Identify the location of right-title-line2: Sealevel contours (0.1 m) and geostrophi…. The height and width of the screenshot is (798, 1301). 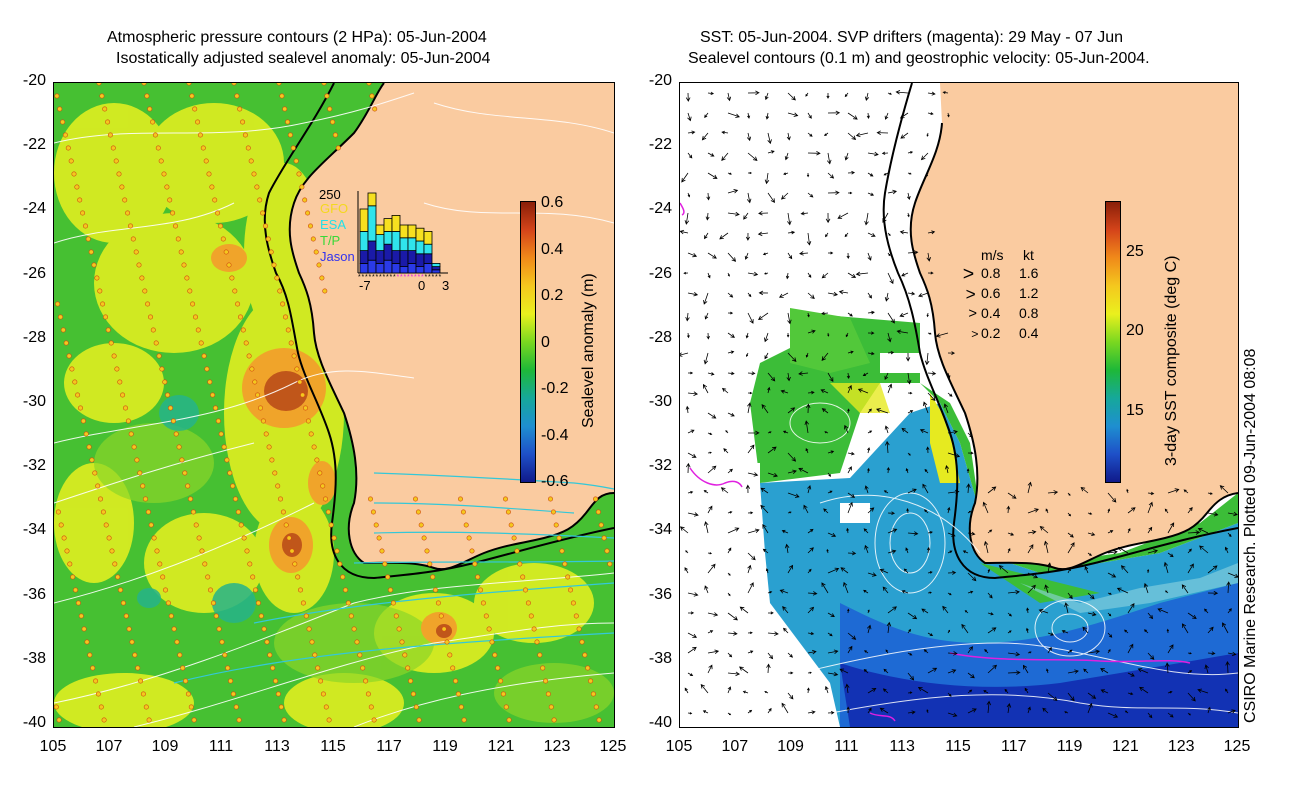
(919, 58).